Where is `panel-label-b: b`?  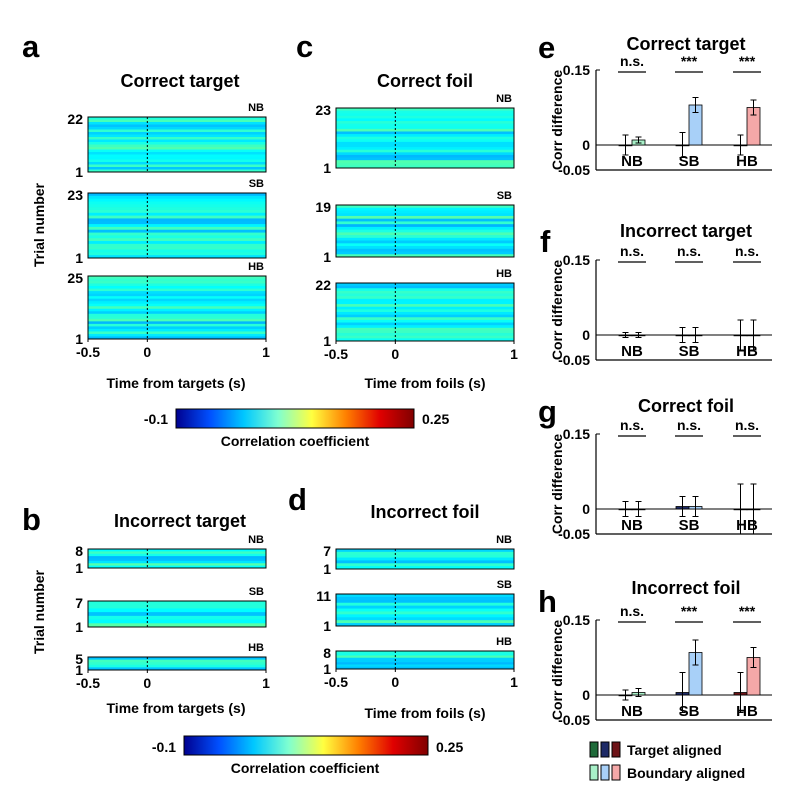 panel-label-b: b is located at coordinates (31, 519).